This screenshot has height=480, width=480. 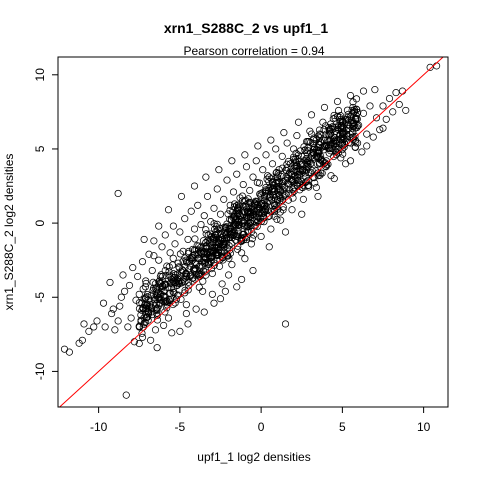 I want to click on x-axis-label: upf1_1 log2 densities, so click(x=253, y=457).